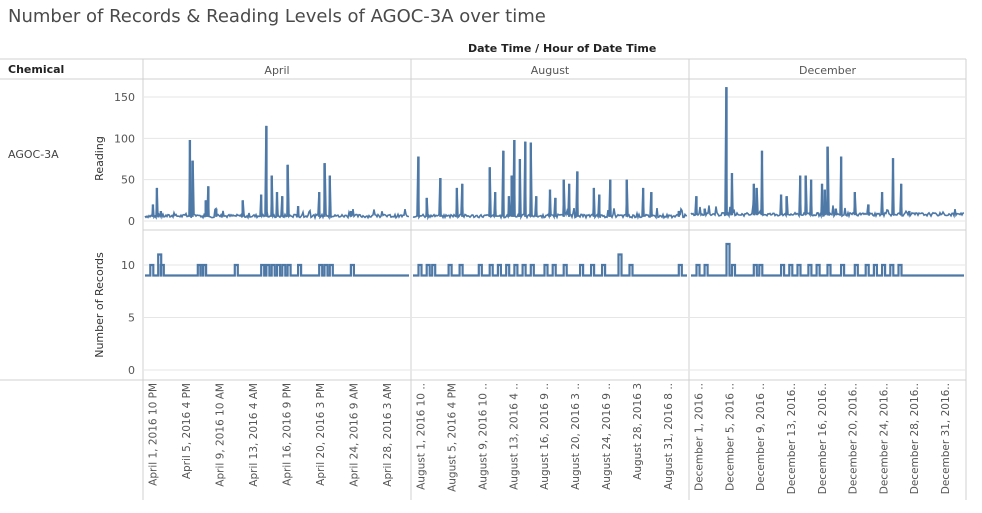  I want to click on x-tick-label: April 20, 2016 3 PM, so click(321, 434).